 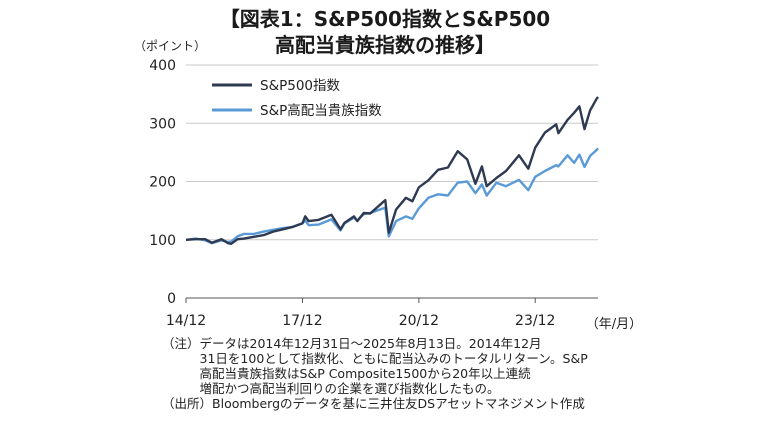 I want to click on note-tag: （注）, so click(x=181, y=343).